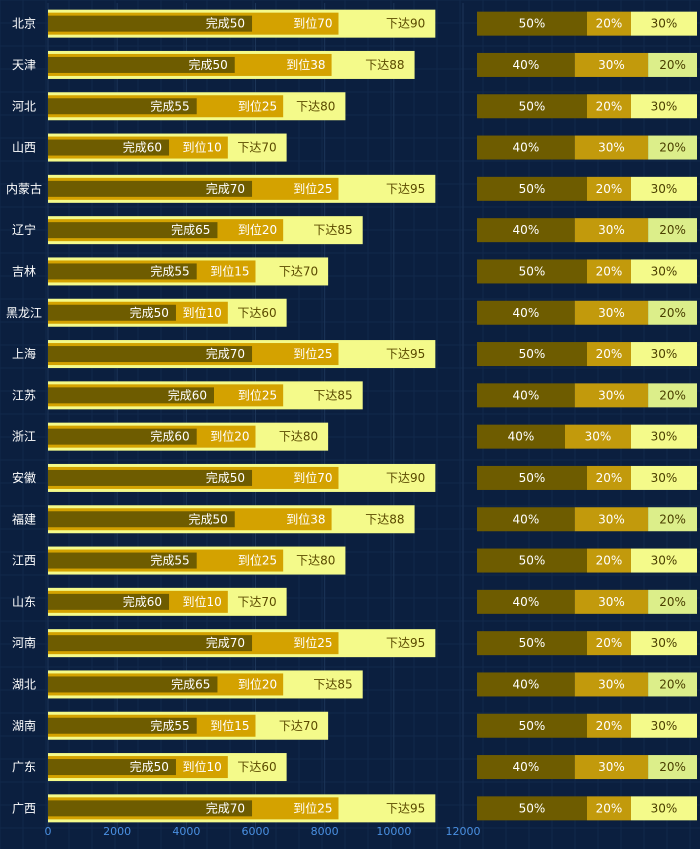 The image size is (700, 849). What do you see at coordinates (24, 725) in the screenshot?
I see `category-label: 湖南` at bounding box center [24, 725].